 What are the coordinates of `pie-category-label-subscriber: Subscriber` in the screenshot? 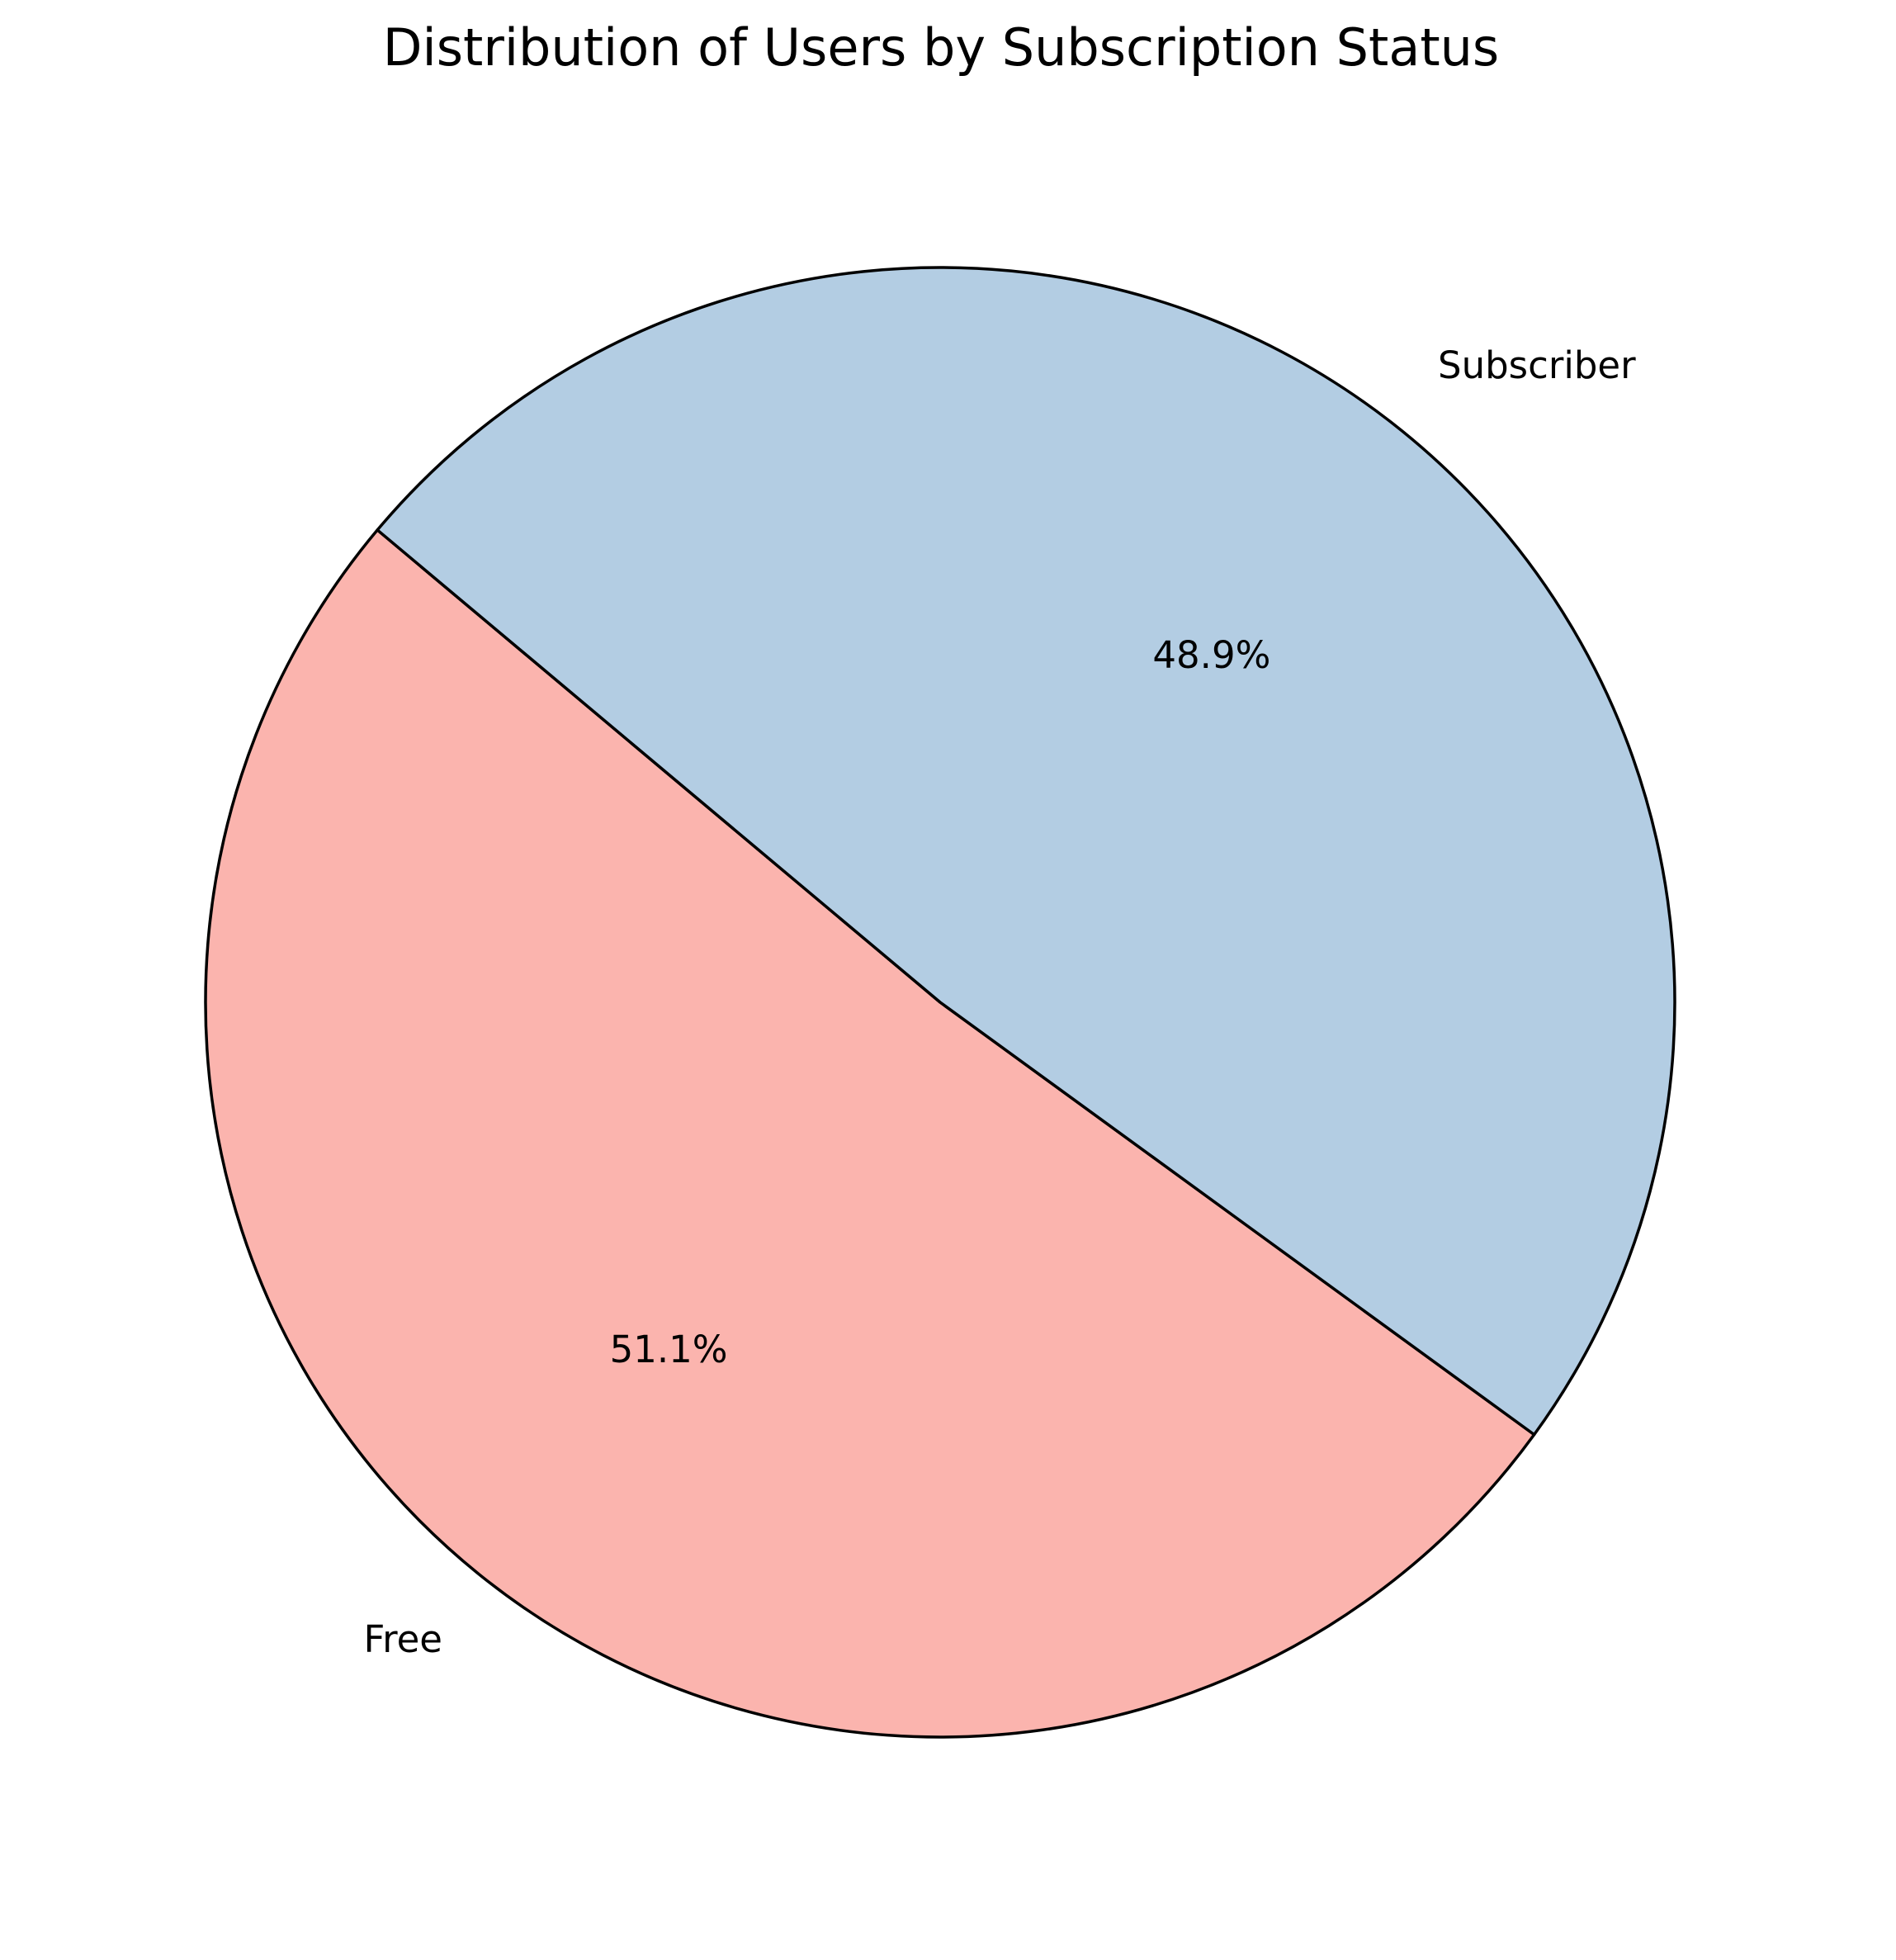 It's located at (1537, 365).